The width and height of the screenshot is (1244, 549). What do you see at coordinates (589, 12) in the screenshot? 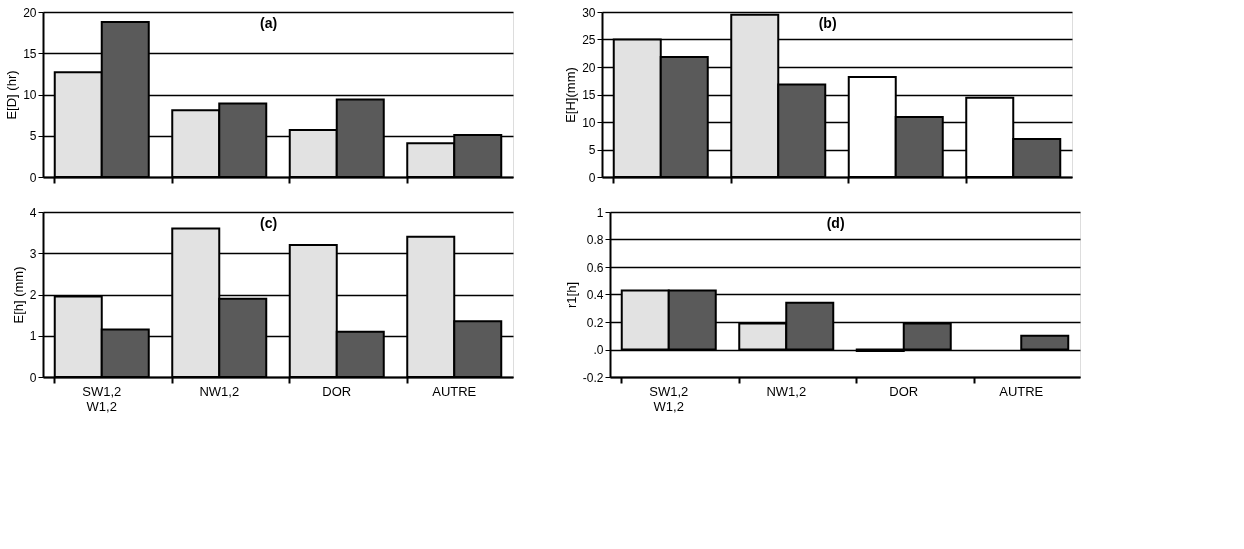
I see `y-tick-label: 30` at bounding box center [589, 12].